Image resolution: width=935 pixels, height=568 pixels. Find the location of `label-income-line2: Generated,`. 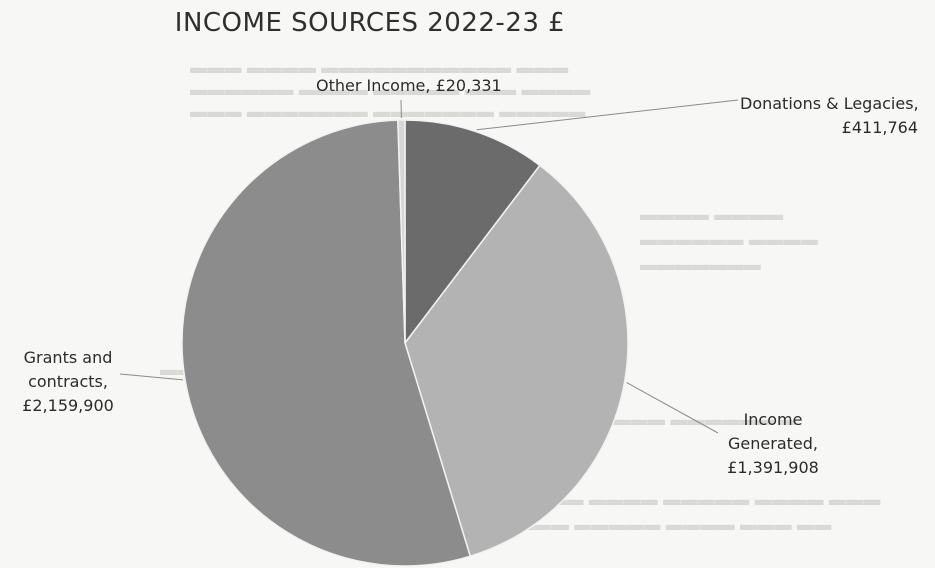

label-income-line2: Generated, is located at coordinates (773, 443).